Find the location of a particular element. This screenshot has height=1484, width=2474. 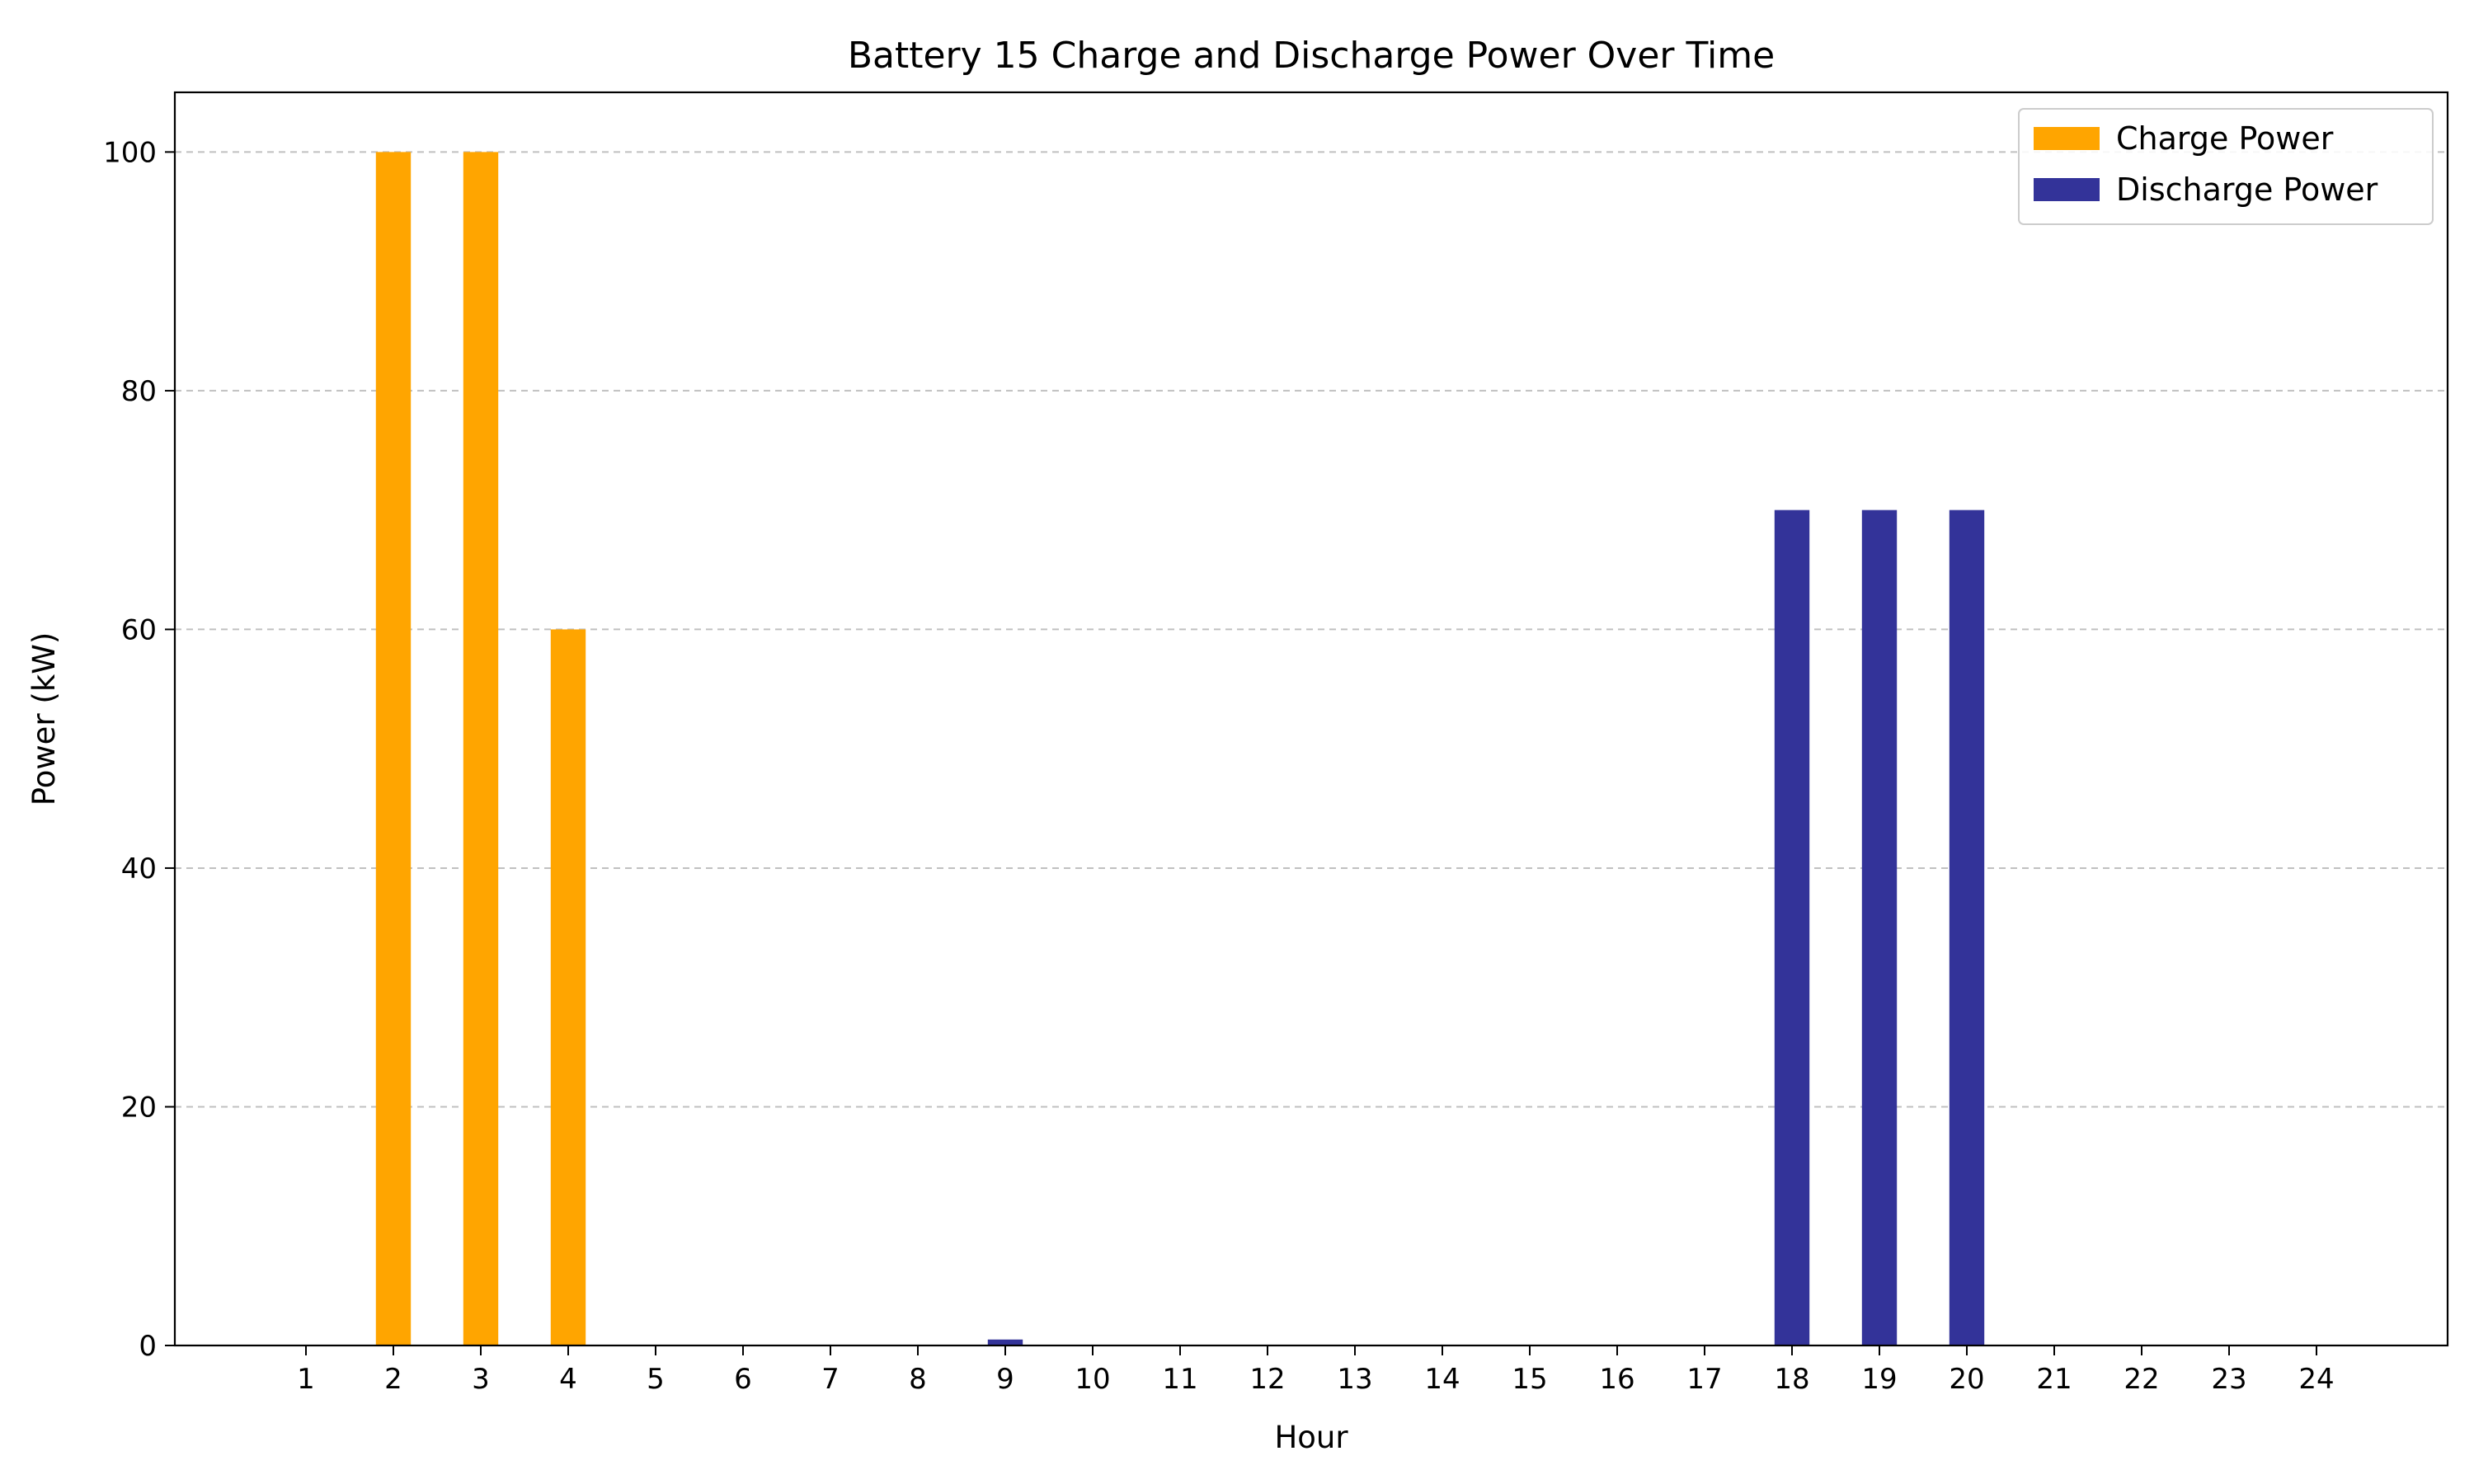

legend-label-charge: Charge Power is located at coordinates (2225, 138).